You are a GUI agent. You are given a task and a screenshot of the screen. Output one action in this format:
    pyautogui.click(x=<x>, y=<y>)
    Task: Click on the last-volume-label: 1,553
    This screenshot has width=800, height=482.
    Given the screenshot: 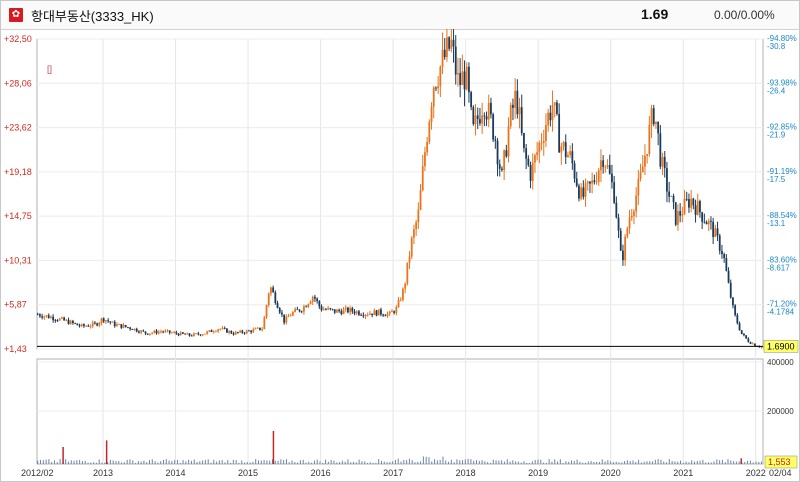 What is the action you would take?
    pyautogui.click(x=779, y=462)
    